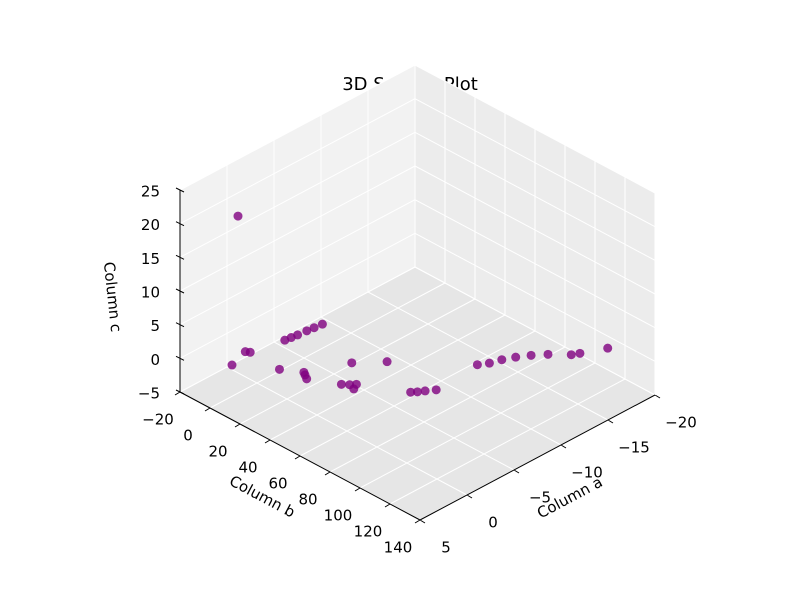 This screenshot has width=800, height=600. What do you see at coordinates (368, 532) in the screenshot?
I see `y-tick-label: 120` at bounding box center [368, 532].